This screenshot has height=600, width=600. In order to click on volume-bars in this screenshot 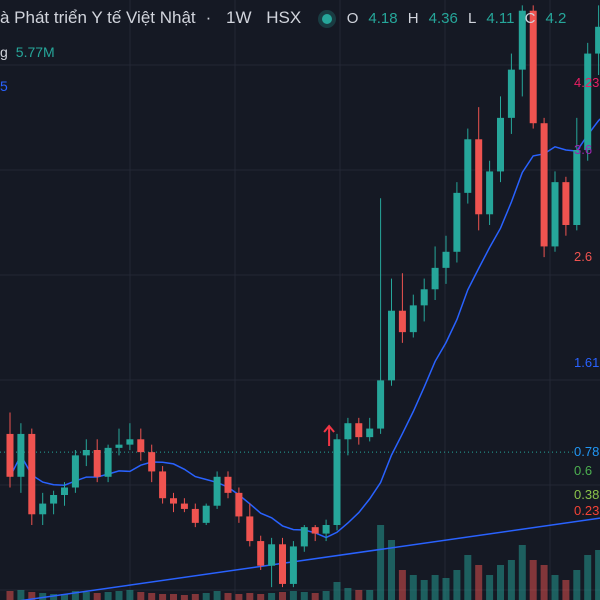, I will do `click(303, 562)`.